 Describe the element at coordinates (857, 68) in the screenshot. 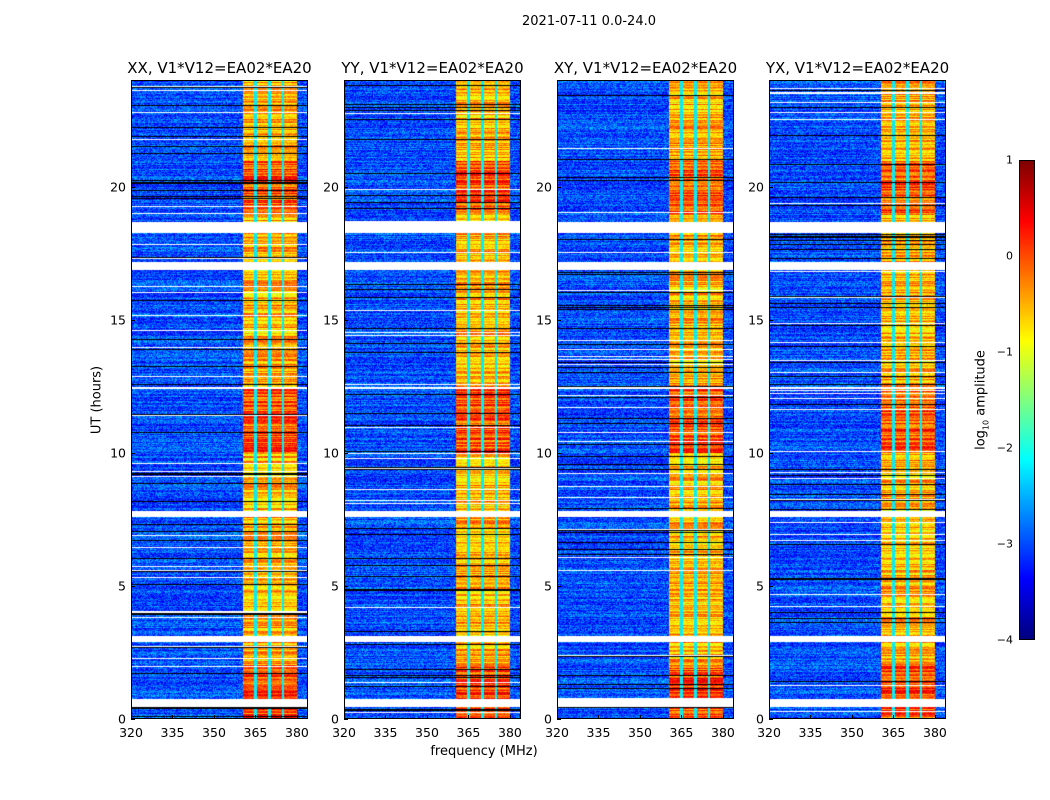

I see `panel-title: YX, V1*V12=EA02*EA20` at that location.